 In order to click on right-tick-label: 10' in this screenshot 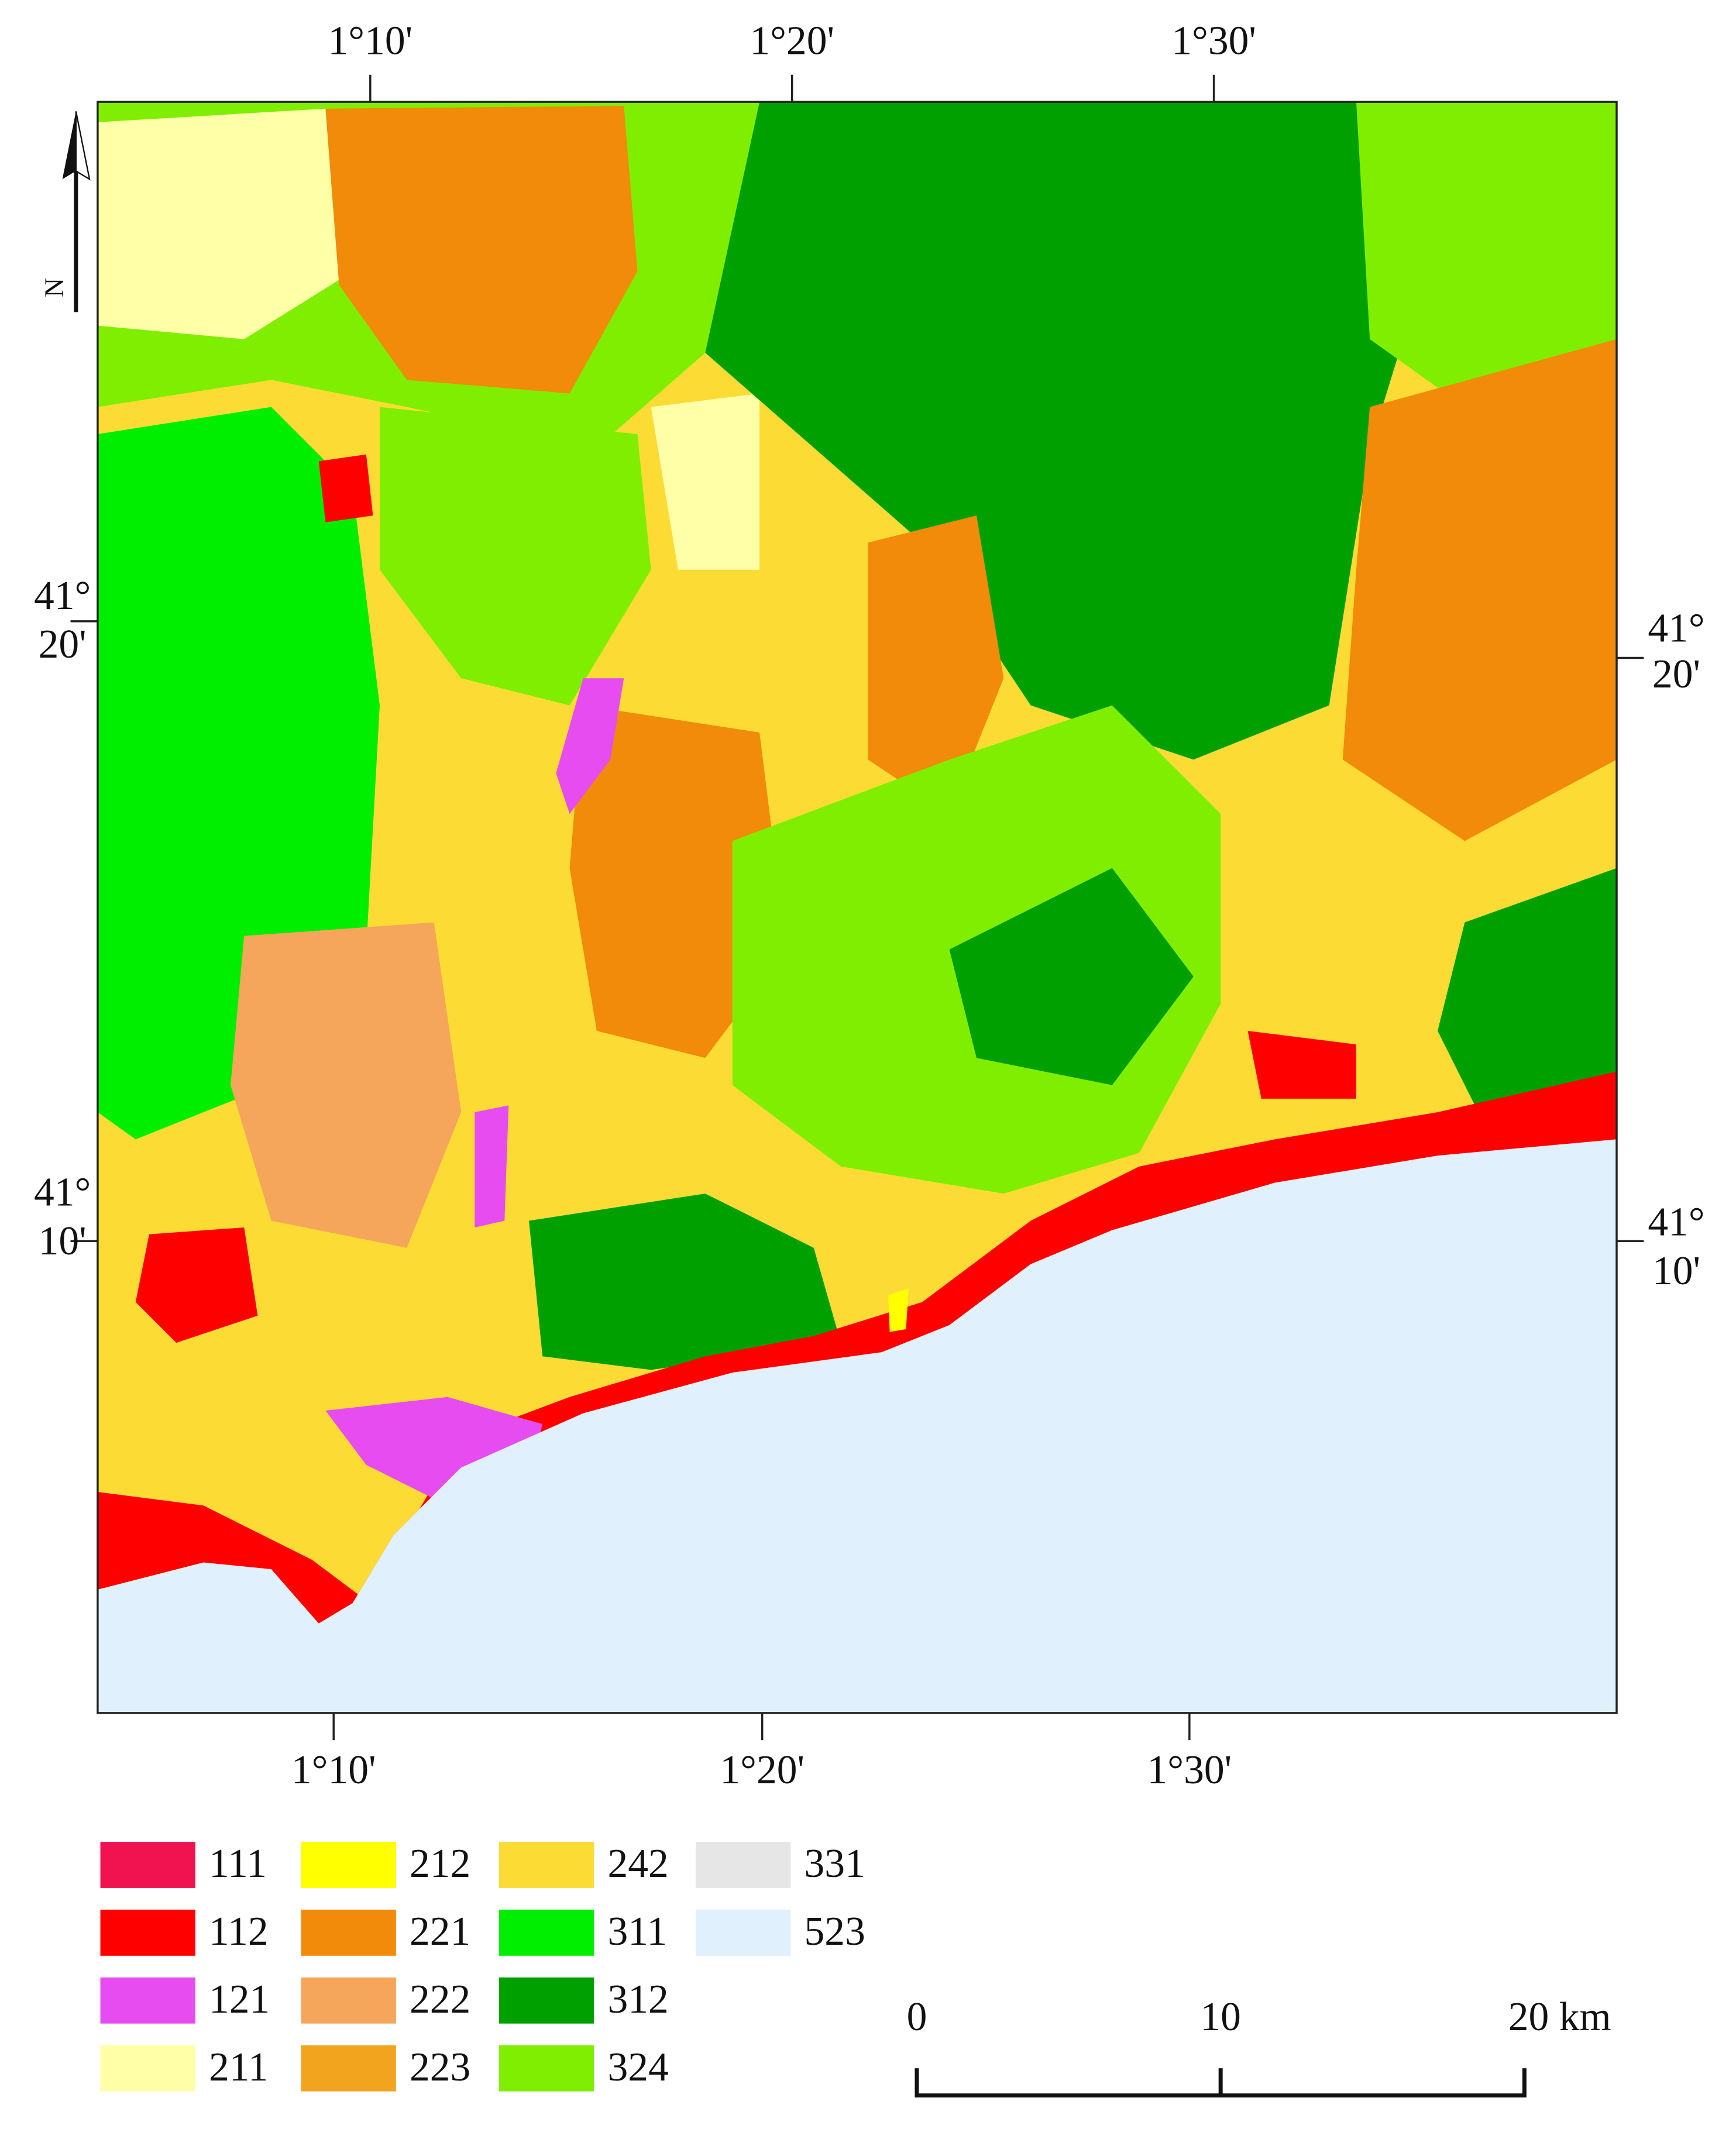, I will do `click(1676, 1272)`.